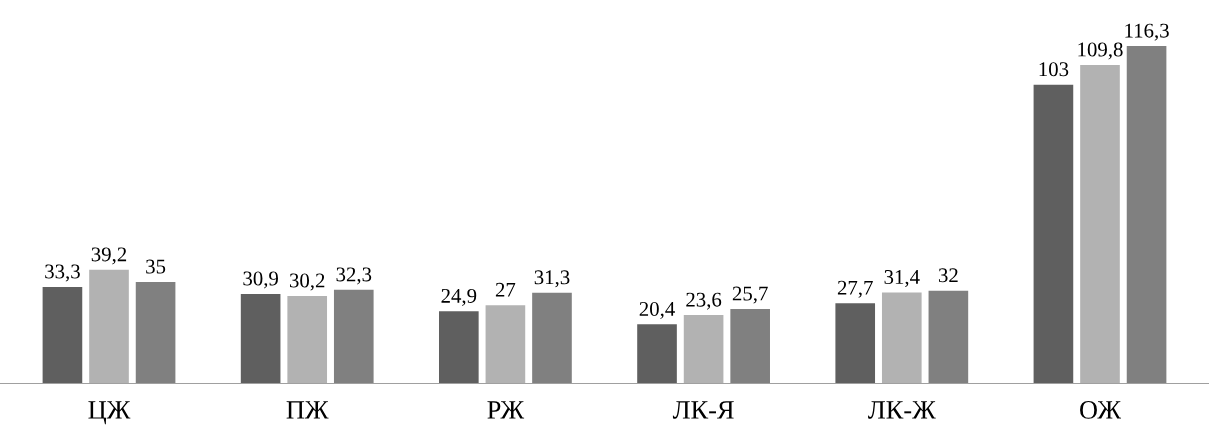  Describe the element at coordinates (1054, 69) in the screenshot. I see `data-label: 103` at that location.